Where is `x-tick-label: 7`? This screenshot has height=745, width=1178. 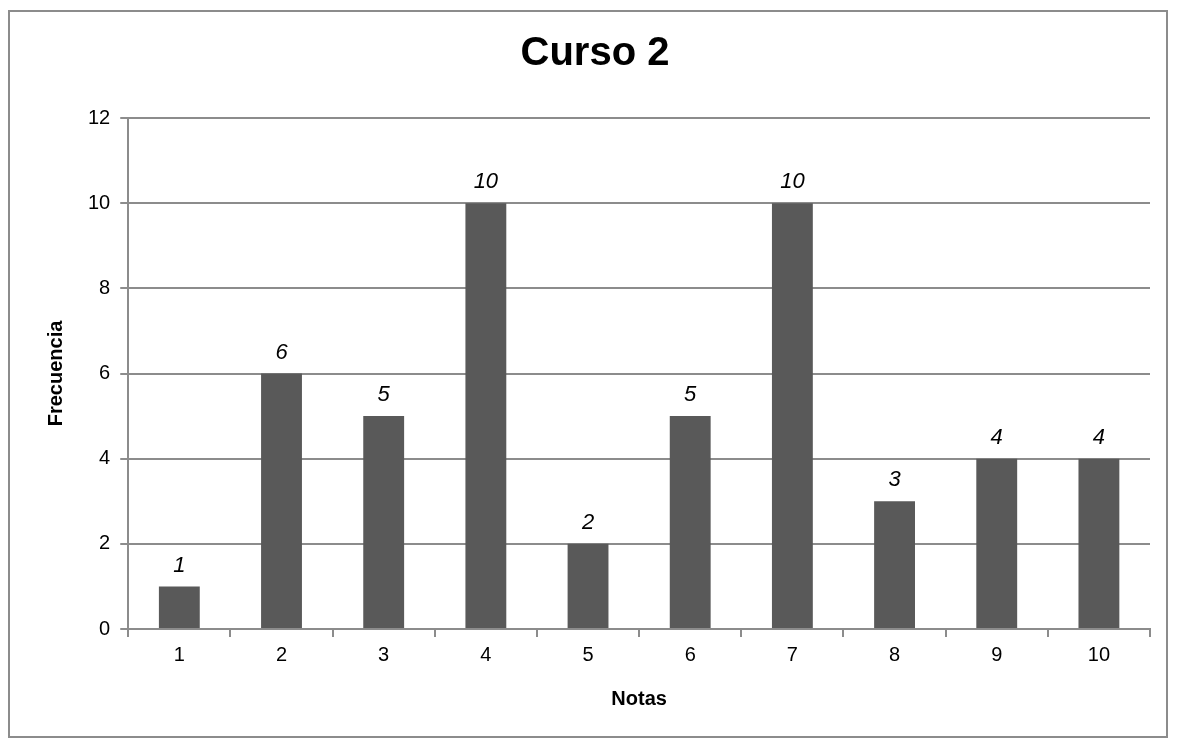 x-tick-label: 7 is located at coordinates (792, 653).